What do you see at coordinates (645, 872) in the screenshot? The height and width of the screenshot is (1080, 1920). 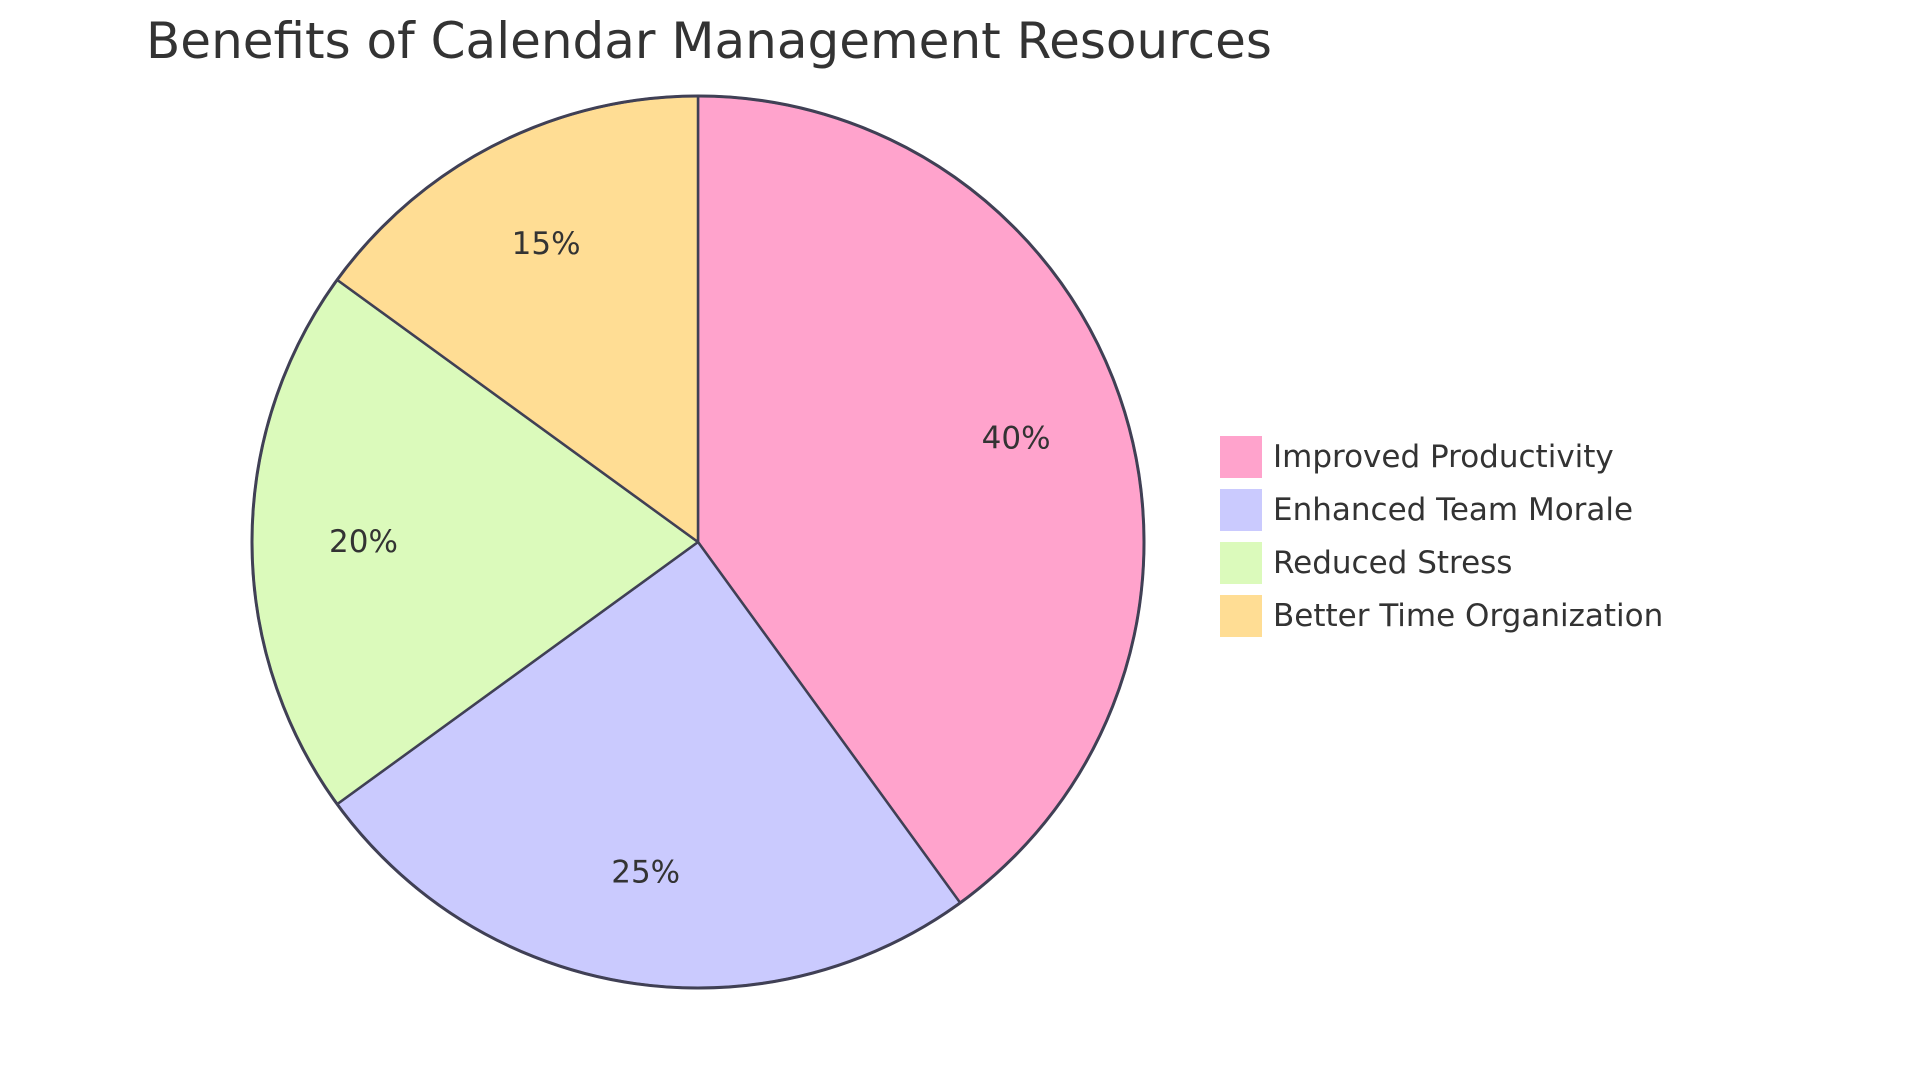 I see `slice-value-label: 25%` at bounding box center [645, 872].